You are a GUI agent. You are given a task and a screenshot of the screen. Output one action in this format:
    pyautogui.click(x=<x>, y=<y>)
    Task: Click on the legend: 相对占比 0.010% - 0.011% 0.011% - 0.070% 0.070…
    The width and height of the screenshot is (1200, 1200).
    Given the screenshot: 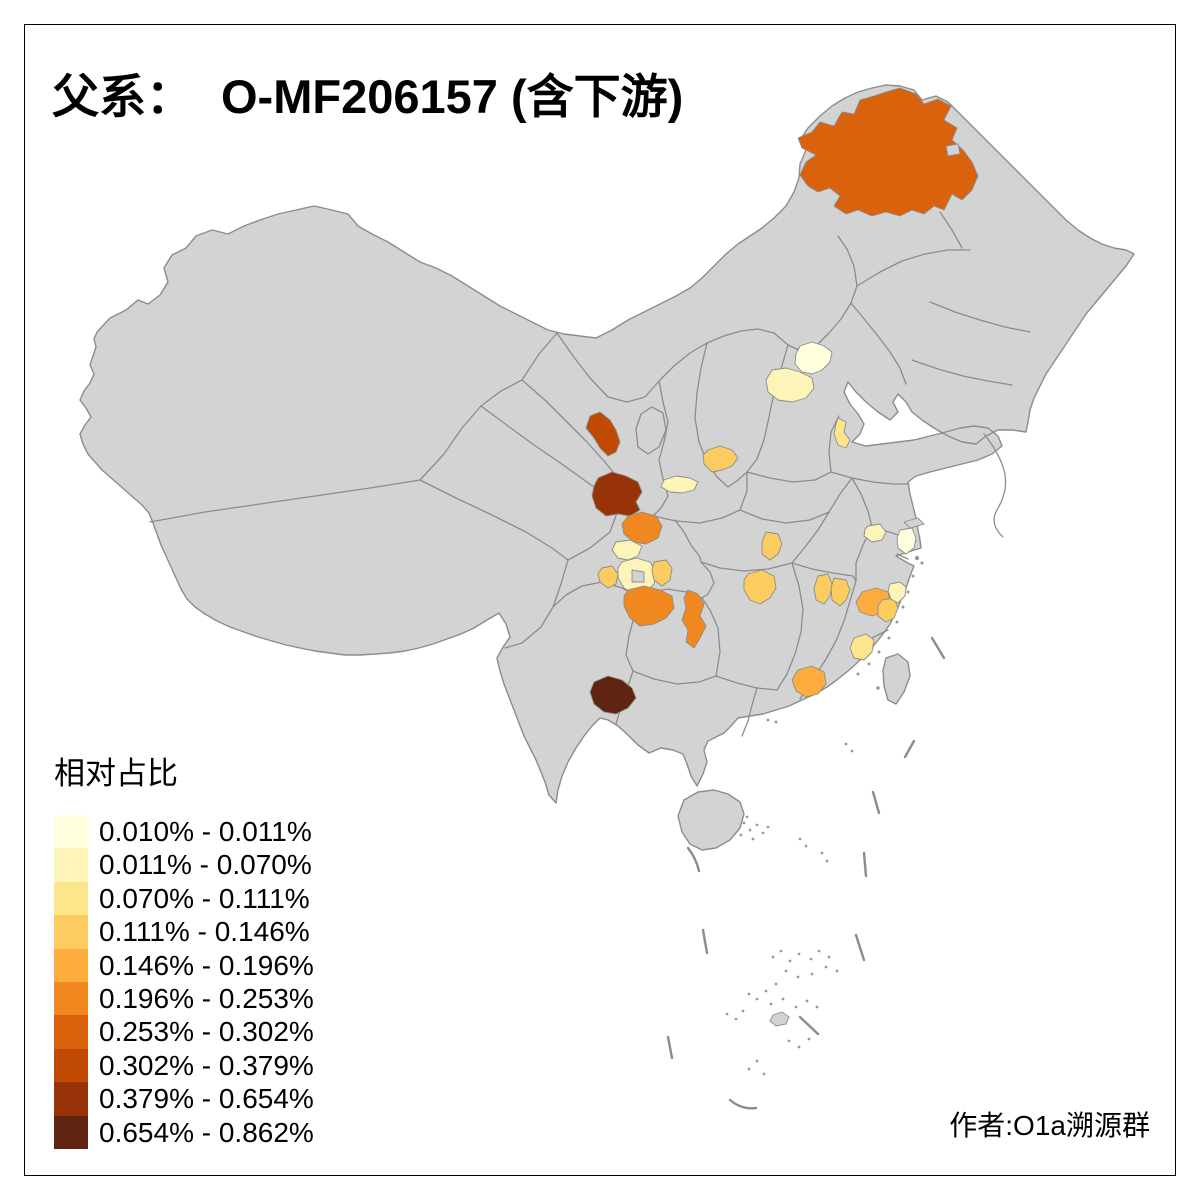 What is the action you would take?
    pyautogui.click(x=184, y=948)
    